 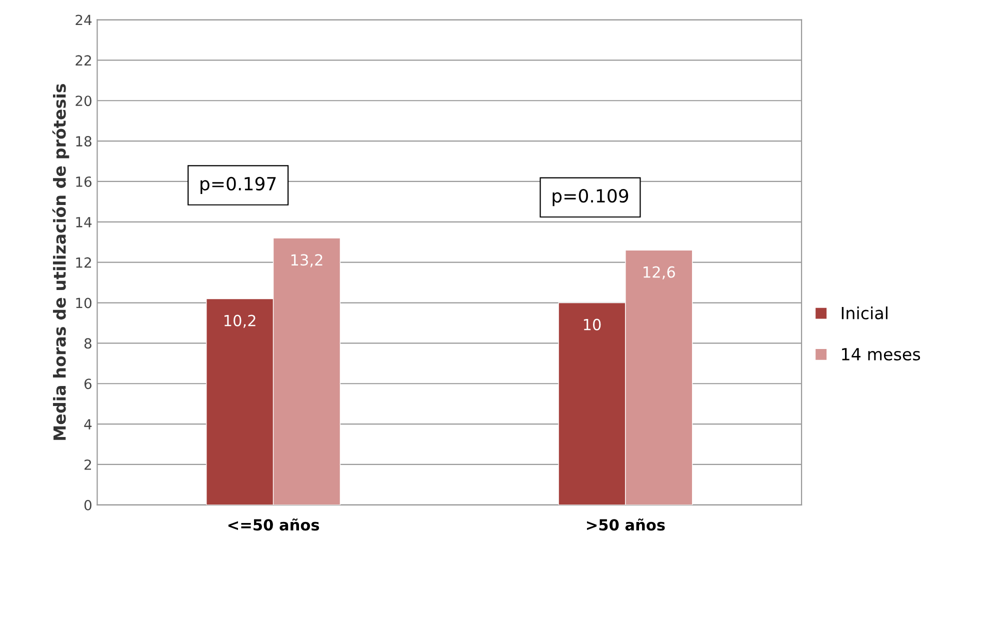 What do you see at coordinates (592, 324) in the screenshot?
I see `data-label: 10` at bounding box center [592, 324].